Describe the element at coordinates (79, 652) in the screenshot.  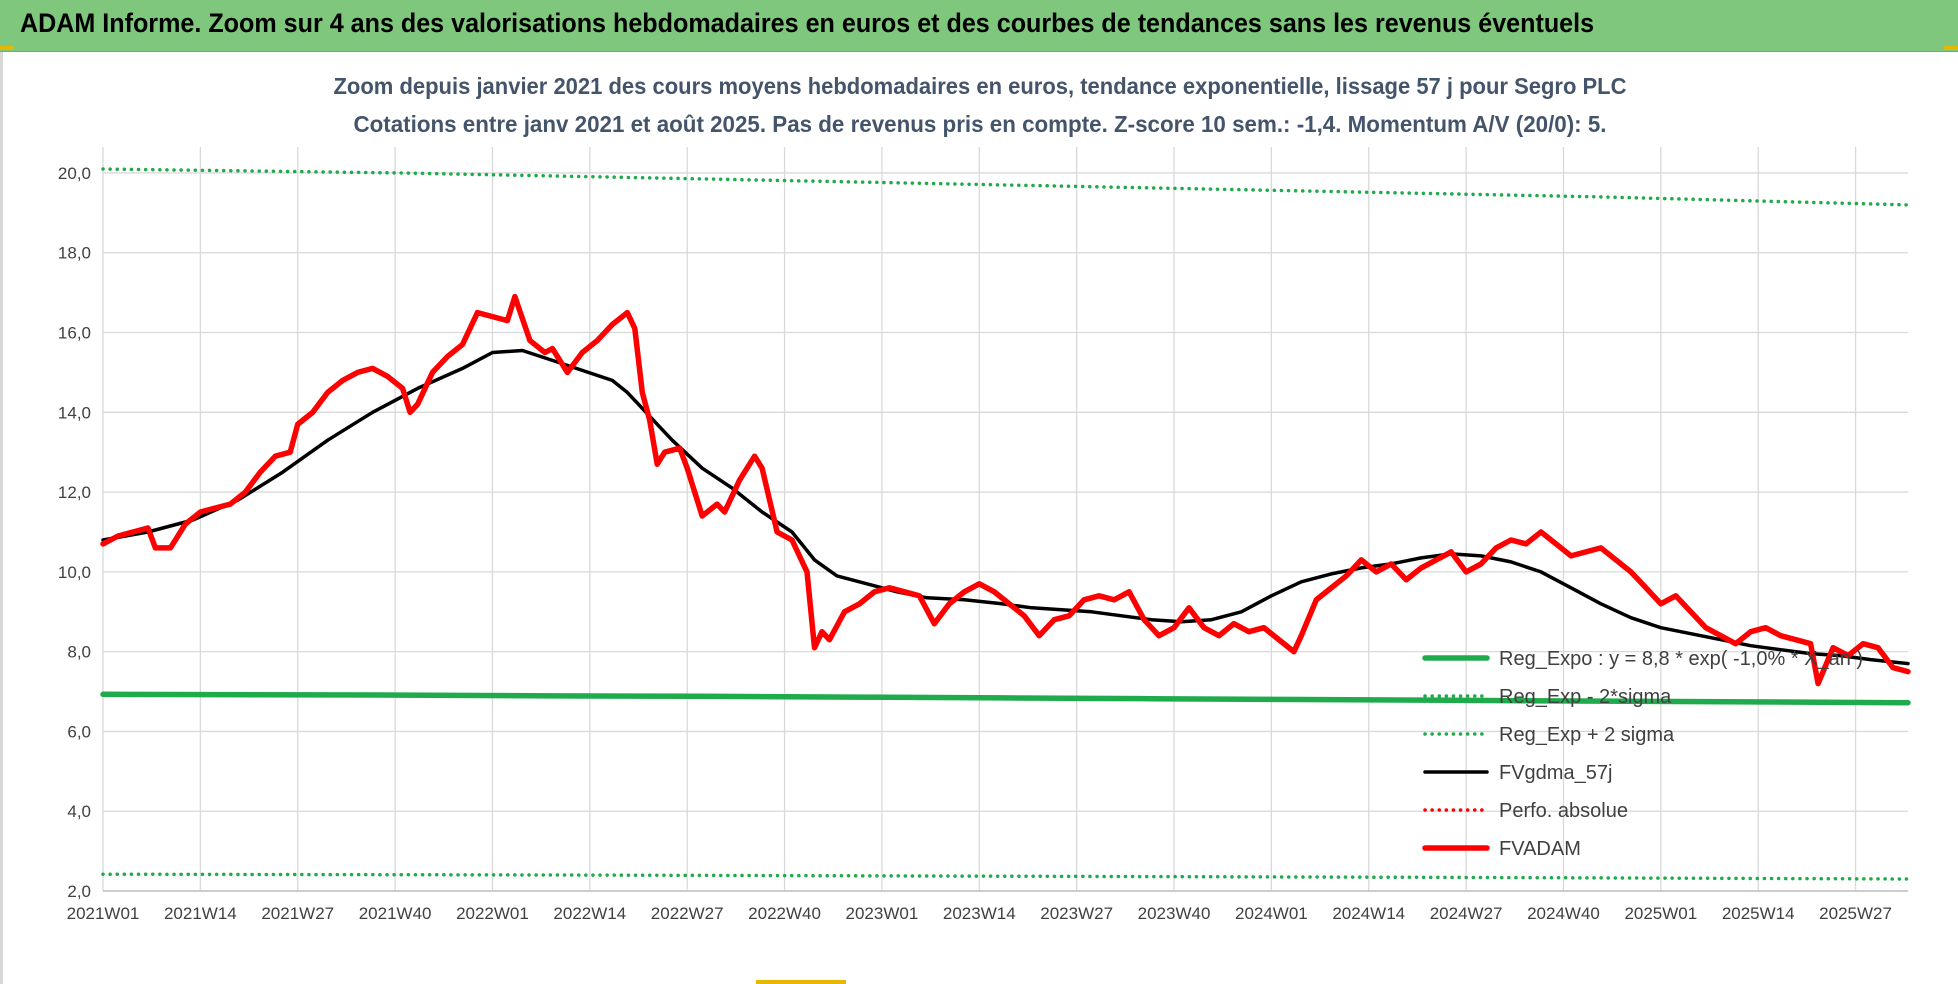
I see `y-tick-label: 8,0` at that location.